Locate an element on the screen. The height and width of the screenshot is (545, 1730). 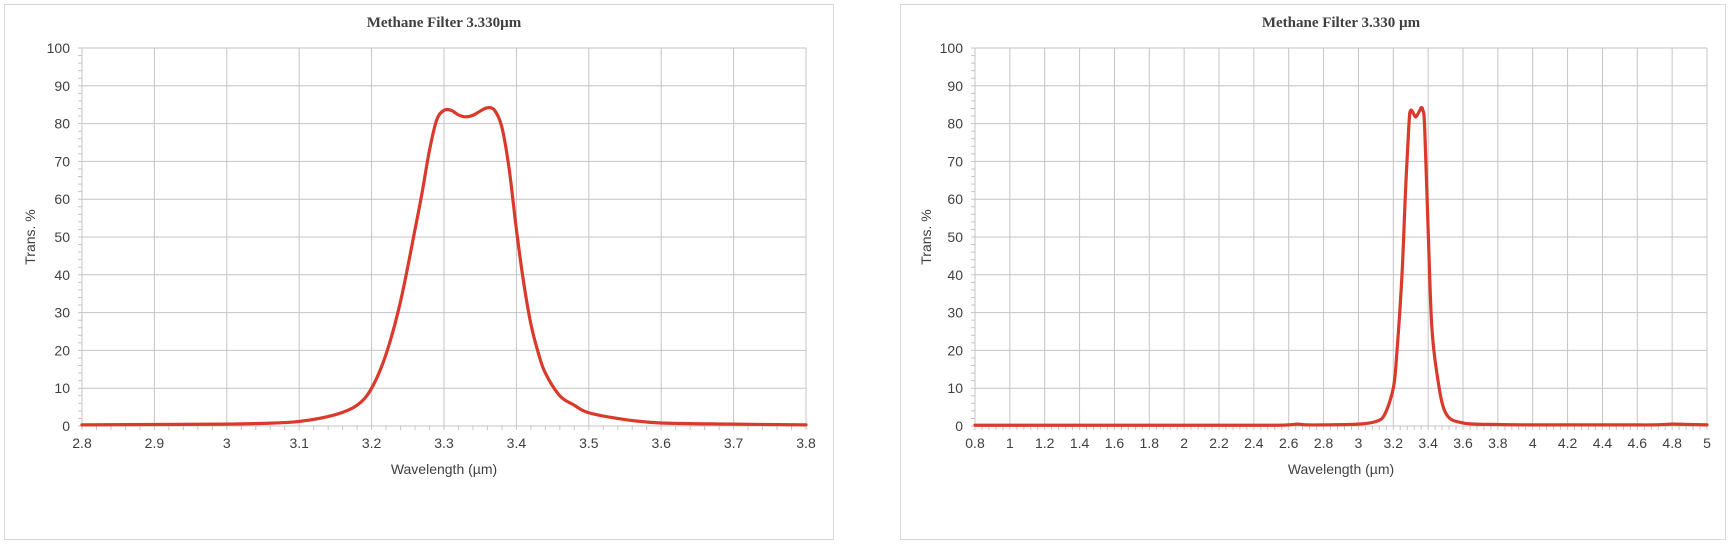
chart-title: Methane Filter 3.330 µm is located at coordinates (1341, 23).